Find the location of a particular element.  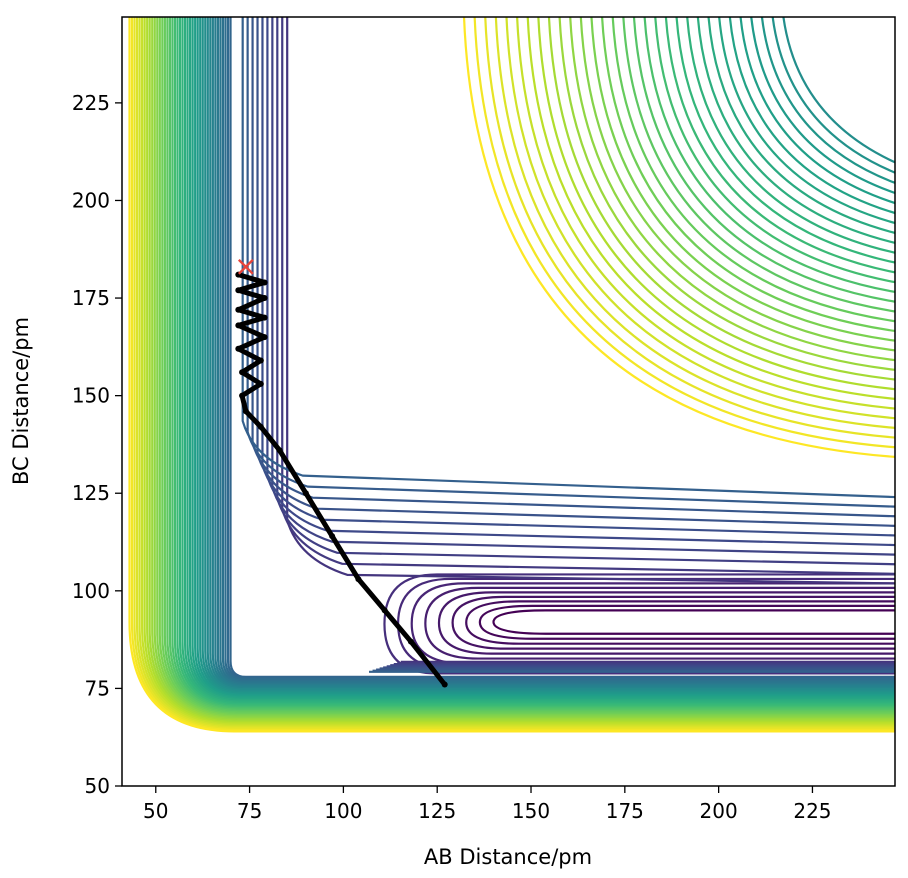

trajectory-path is located at coordinates (341, 480).